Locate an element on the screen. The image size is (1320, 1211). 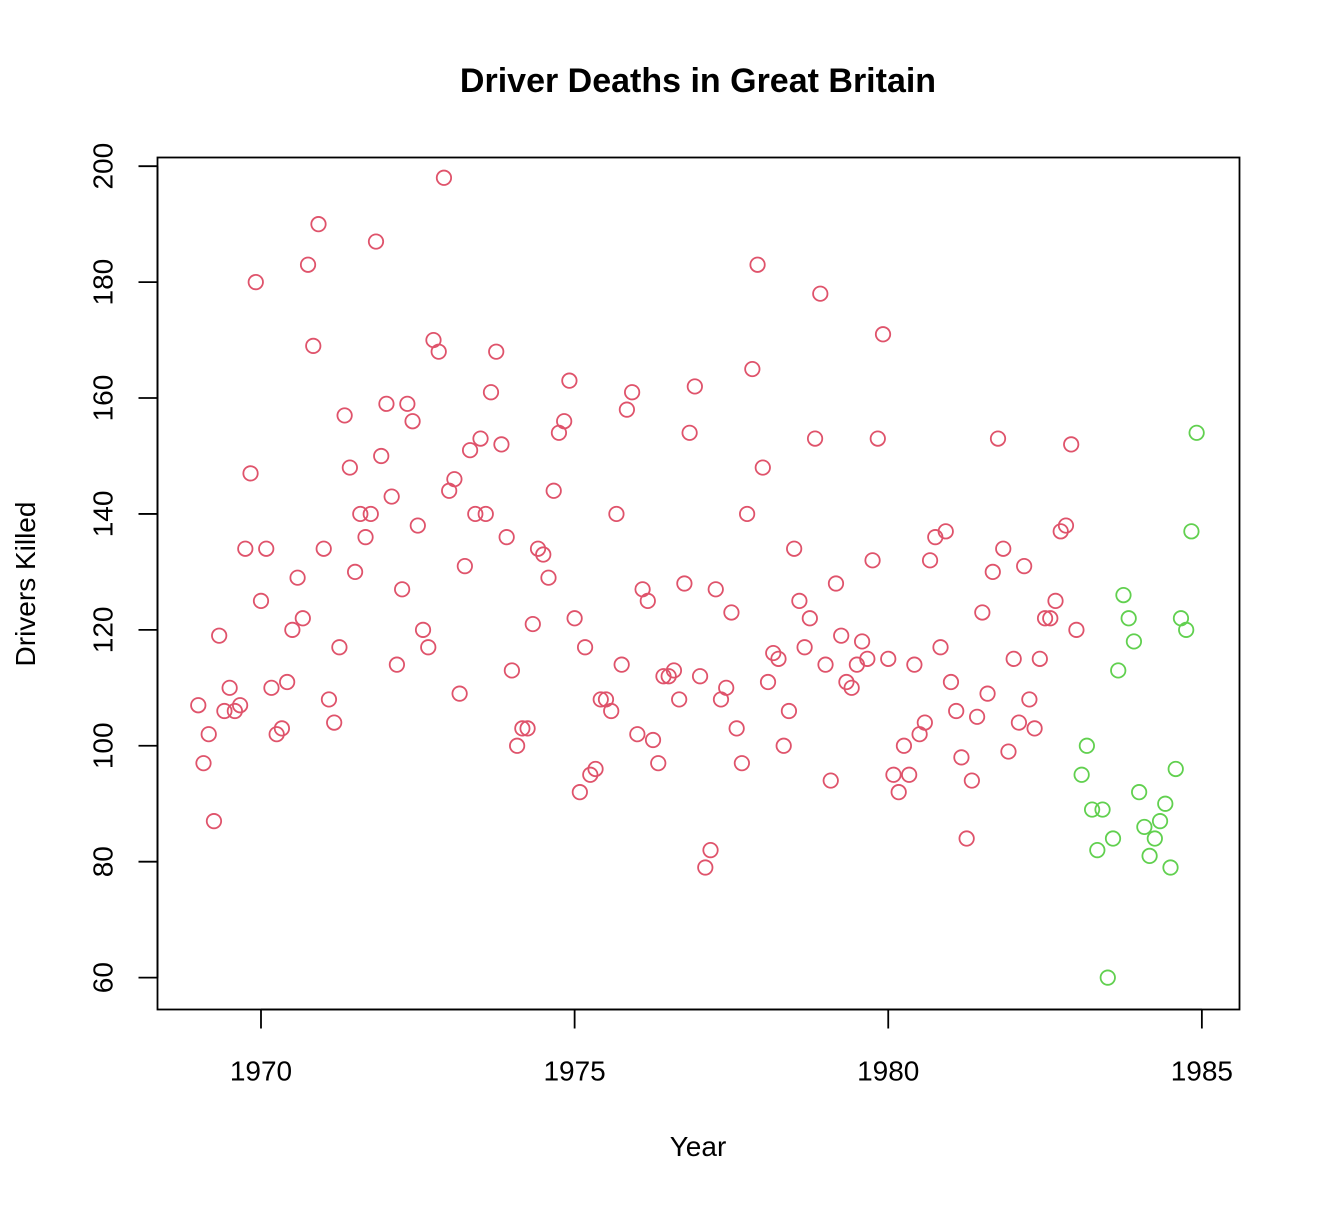
y-tick-label: 100 is located at coordinates (103, 745).